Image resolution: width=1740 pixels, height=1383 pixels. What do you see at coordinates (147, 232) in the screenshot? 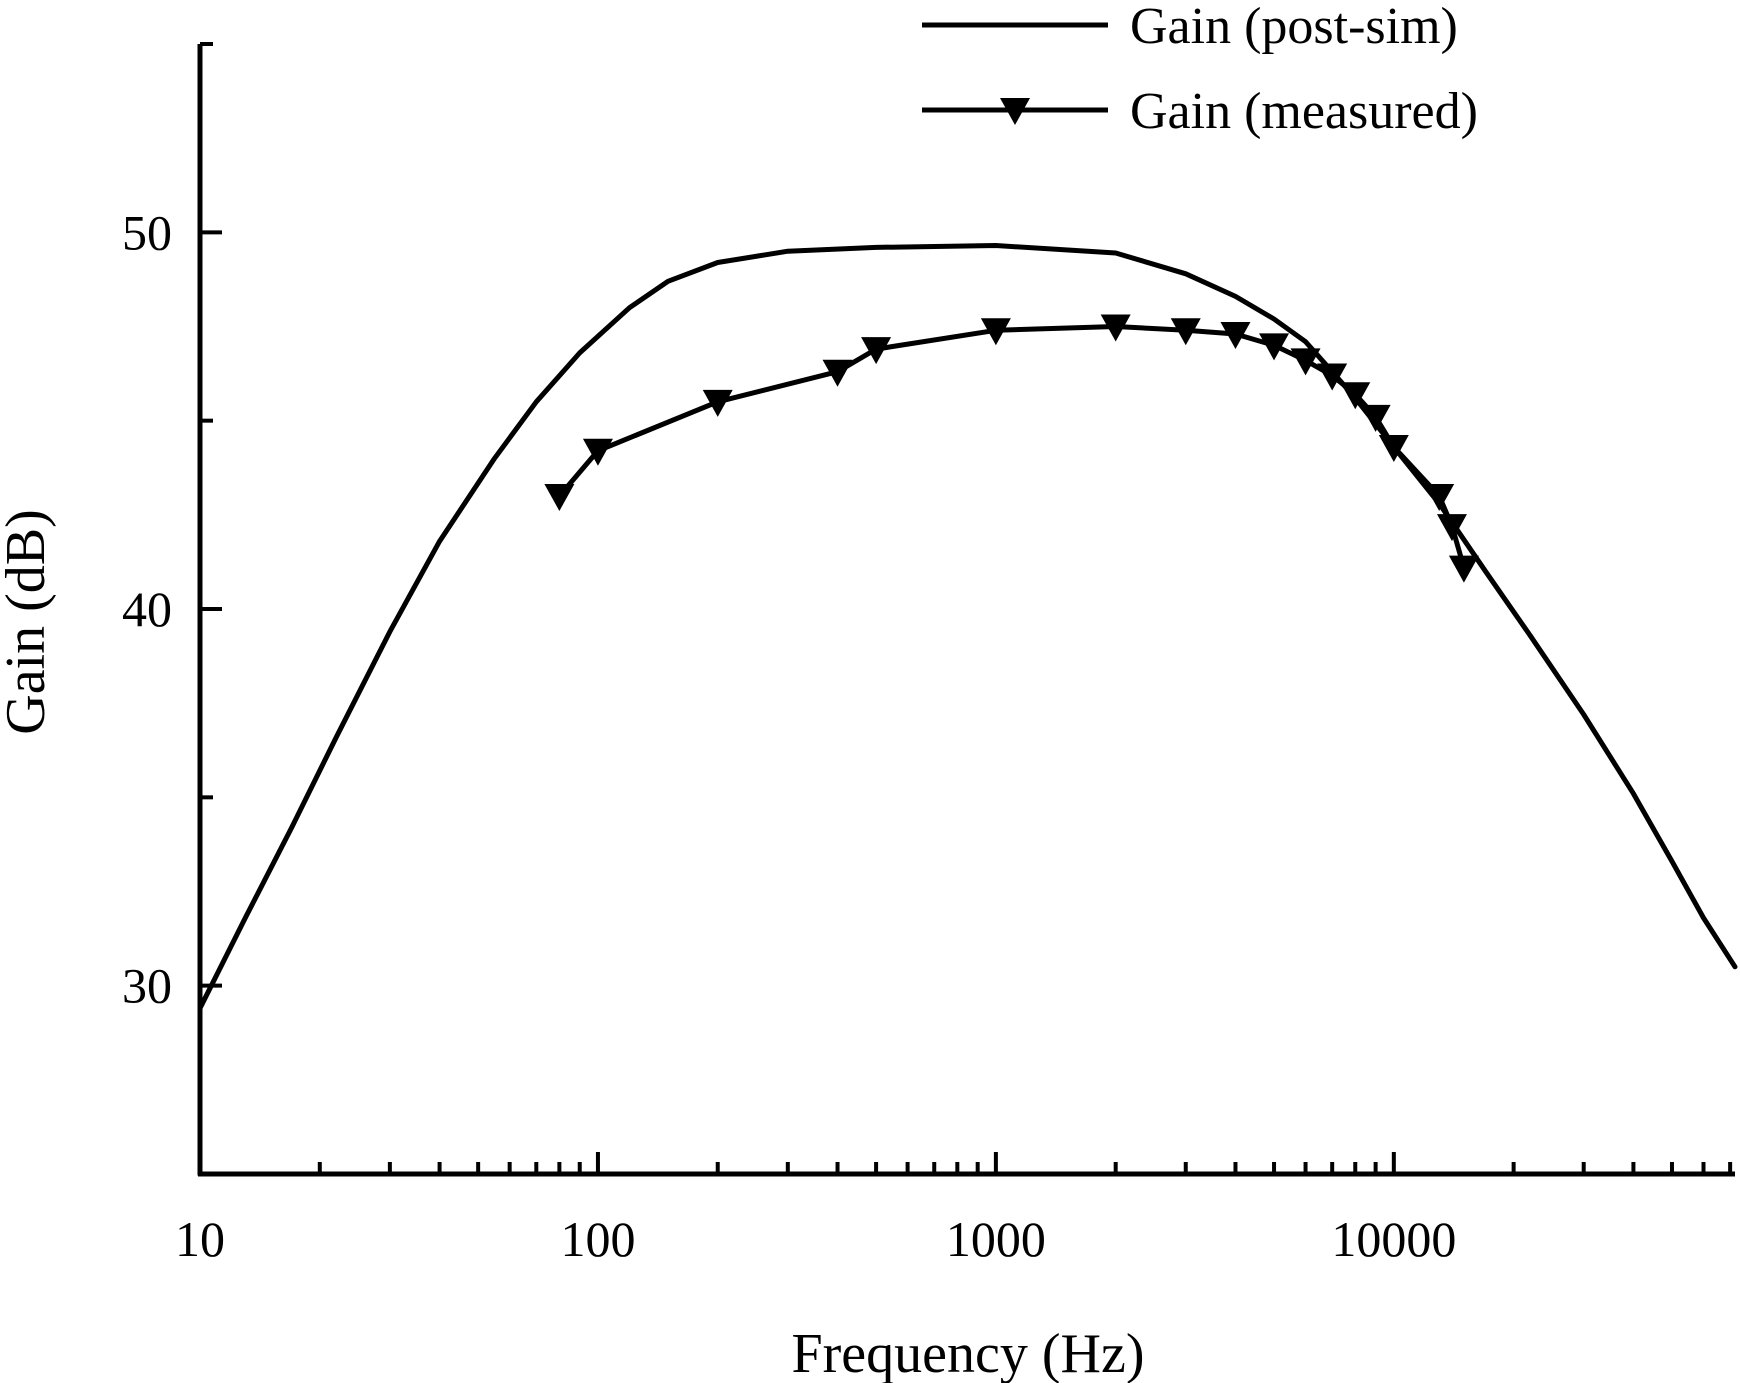
I see `y-tick-label: 50` at bounding box center [147, 232].